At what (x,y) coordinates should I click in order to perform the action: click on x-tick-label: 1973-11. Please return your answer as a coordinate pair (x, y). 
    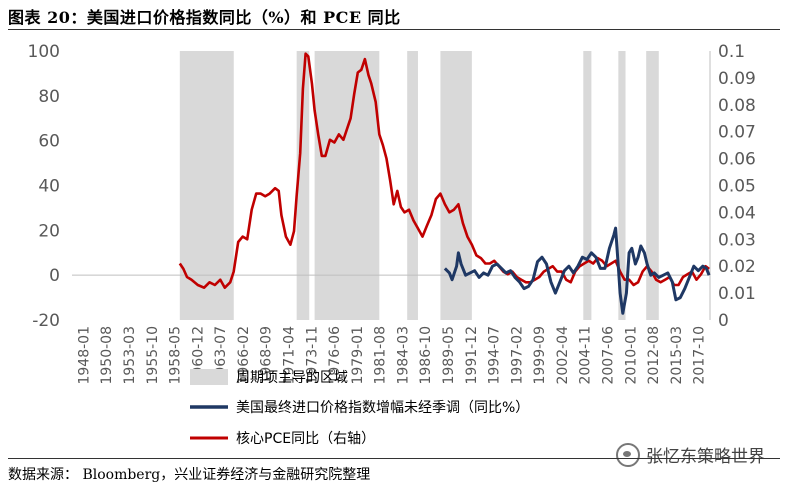
    Looking at the image, I should click on (312, 355).